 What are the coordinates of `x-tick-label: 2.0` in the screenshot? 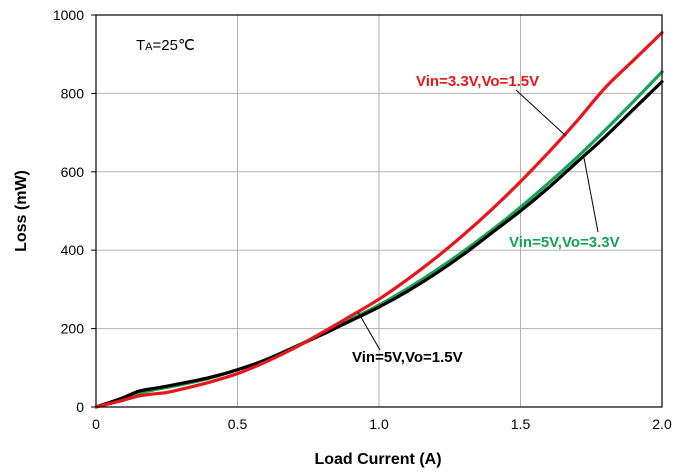 It's located at (662, 424).